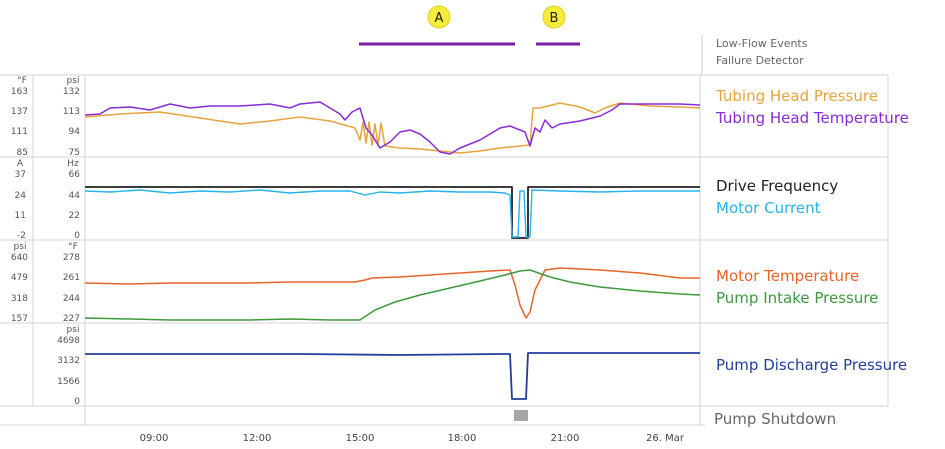 Image resolution: width=945 pixels, height=449 pixels. I want to click on panel-1-left-tick: 111, so click(19, 132).